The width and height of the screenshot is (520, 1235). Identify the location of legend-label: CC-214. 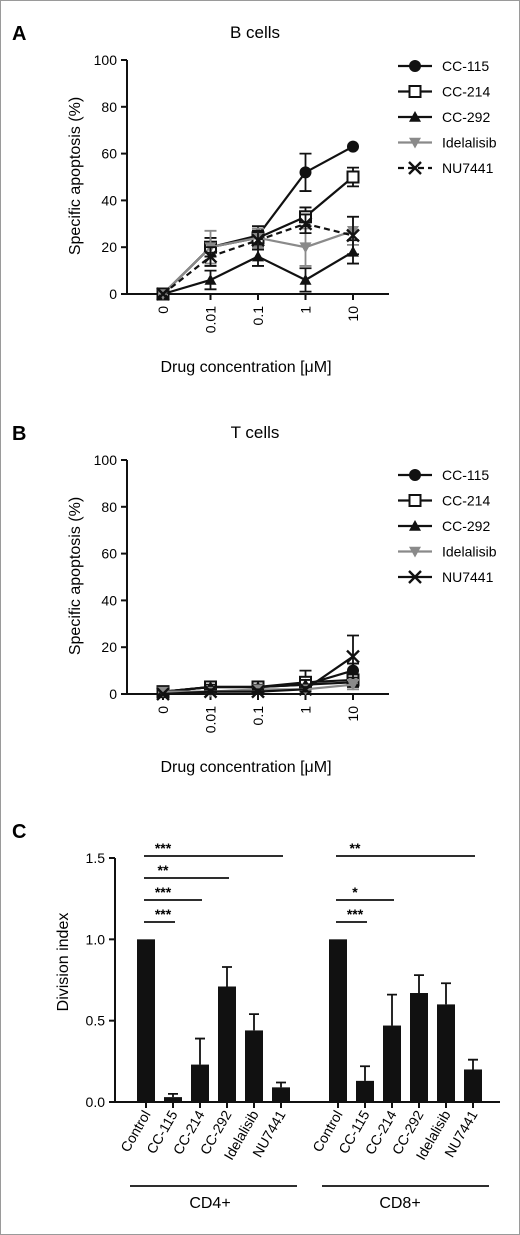
(466, 92).